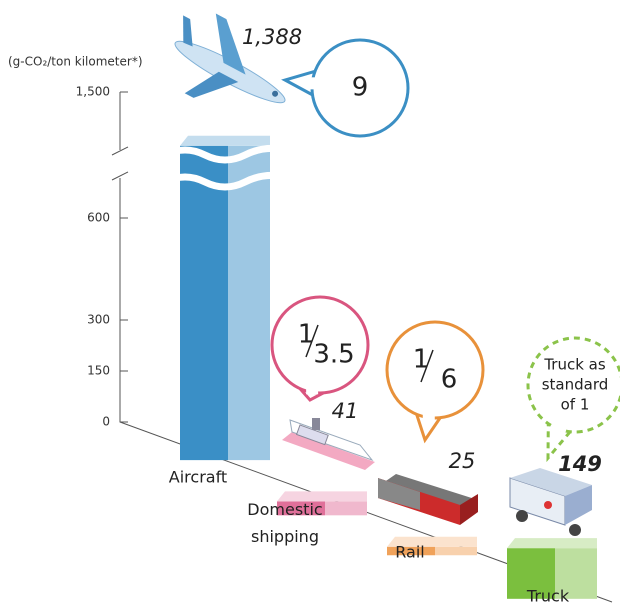 Image resolution: width=620 pixels, height=605 pixels. I want to click on train-icon, so click(428, 499).